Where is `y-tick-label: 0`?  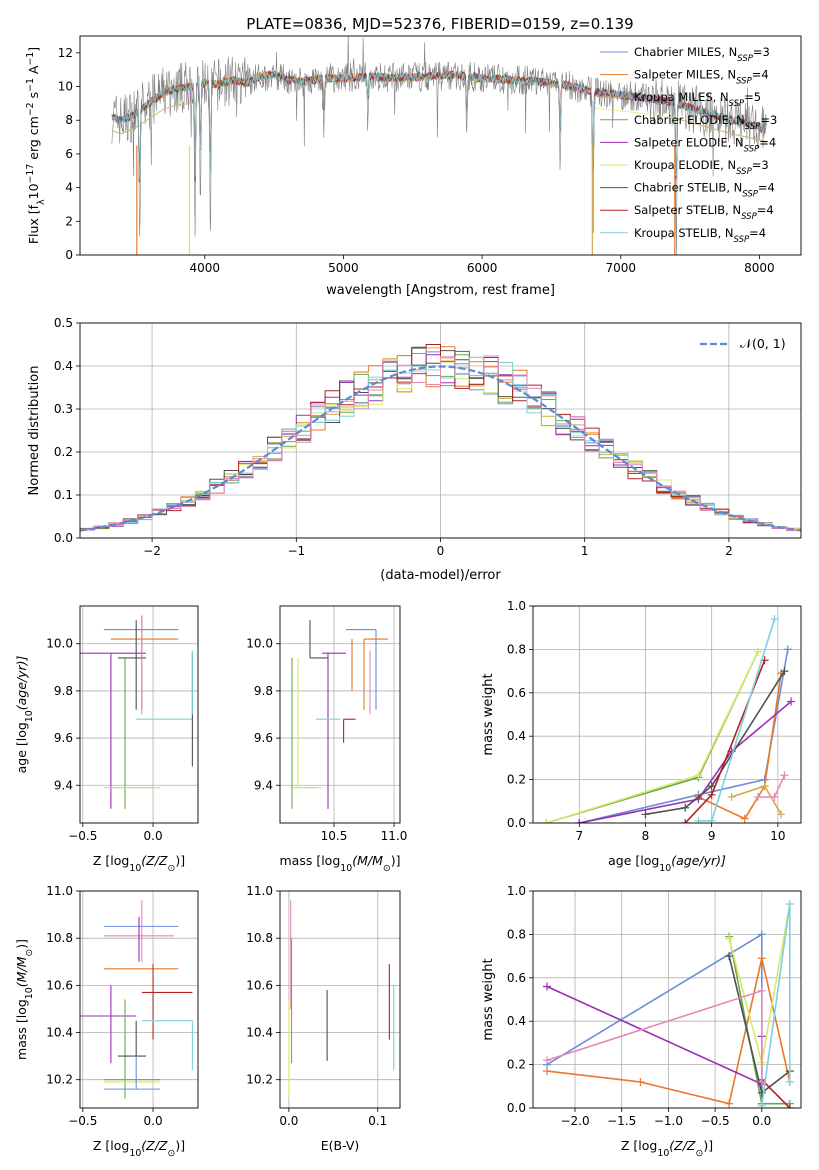
y-tick-label: 0 is located at coordinates (69, 255).